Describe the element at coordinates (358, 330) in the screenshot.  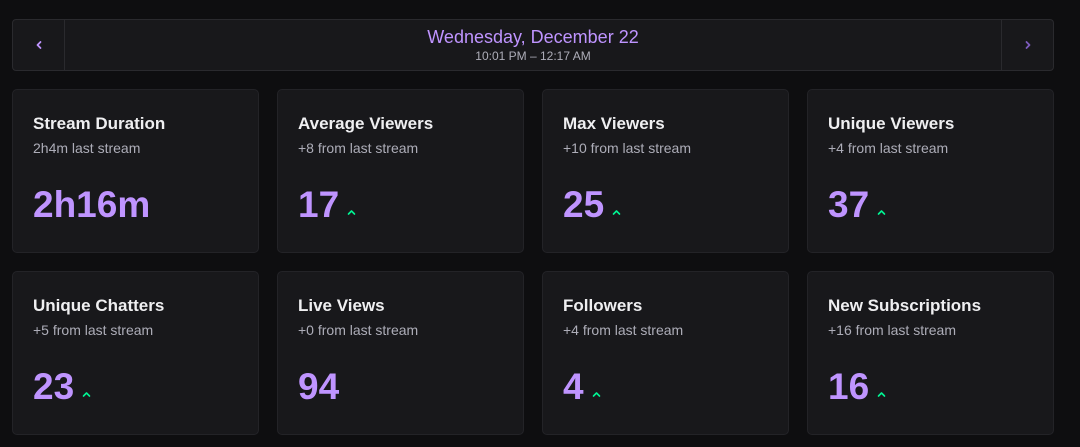
I see `stat-comparison: +0 from last stream` at that location.